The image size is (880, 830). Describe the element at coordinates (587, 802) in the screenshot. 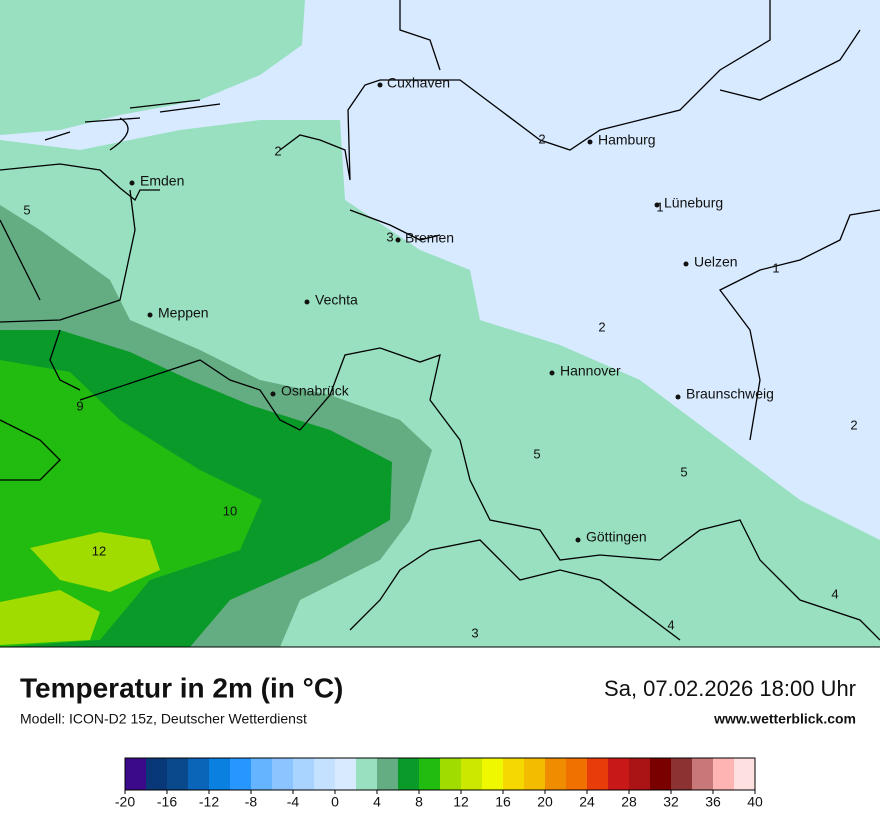

I see `colorbar-tick-label: 24` at that location.